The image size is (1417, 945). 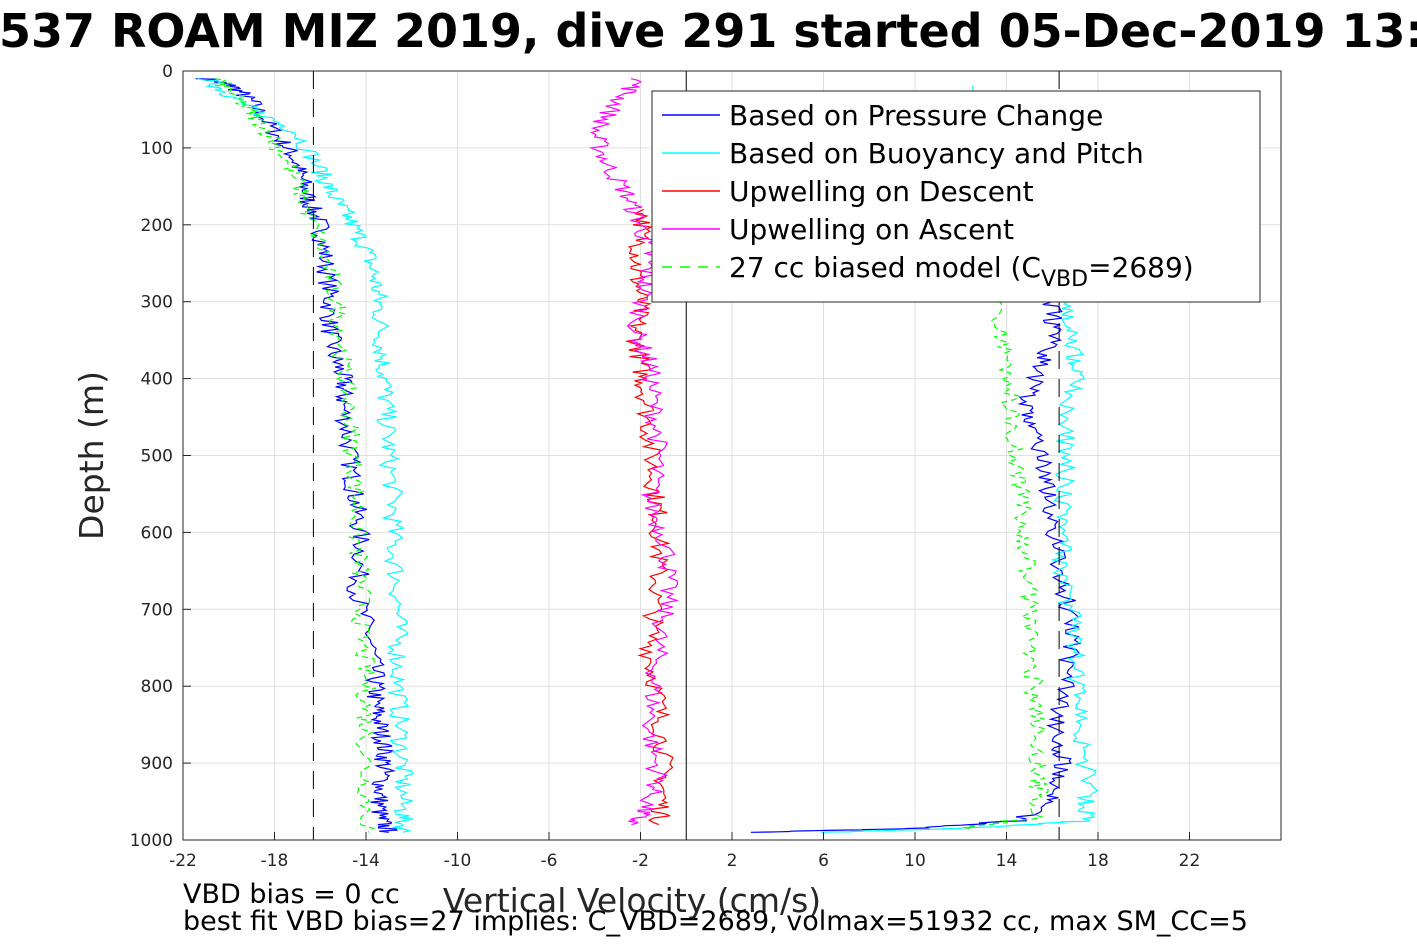 I want to click on y-axis-label: Depth (m), so click(x=91, y=455).